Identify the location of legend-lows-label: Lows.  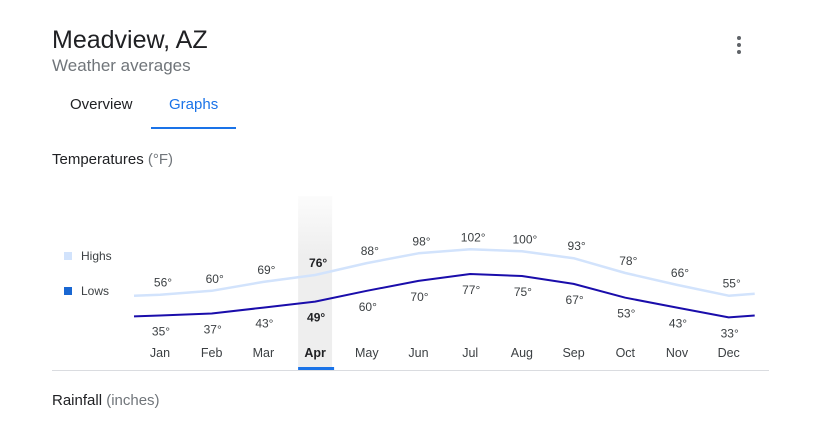
(95, 291).